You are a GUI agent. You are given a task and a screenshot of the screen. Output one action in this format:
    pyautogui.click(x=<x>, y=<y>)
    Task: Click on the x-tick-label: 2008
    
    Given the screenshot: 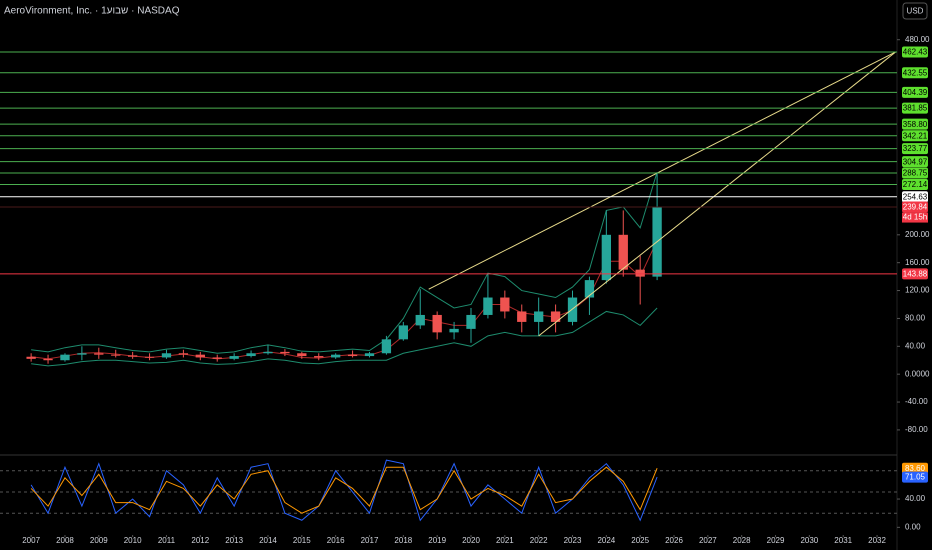 What is the action you would take?
    pyautogui.click(x=65, y=540)
    